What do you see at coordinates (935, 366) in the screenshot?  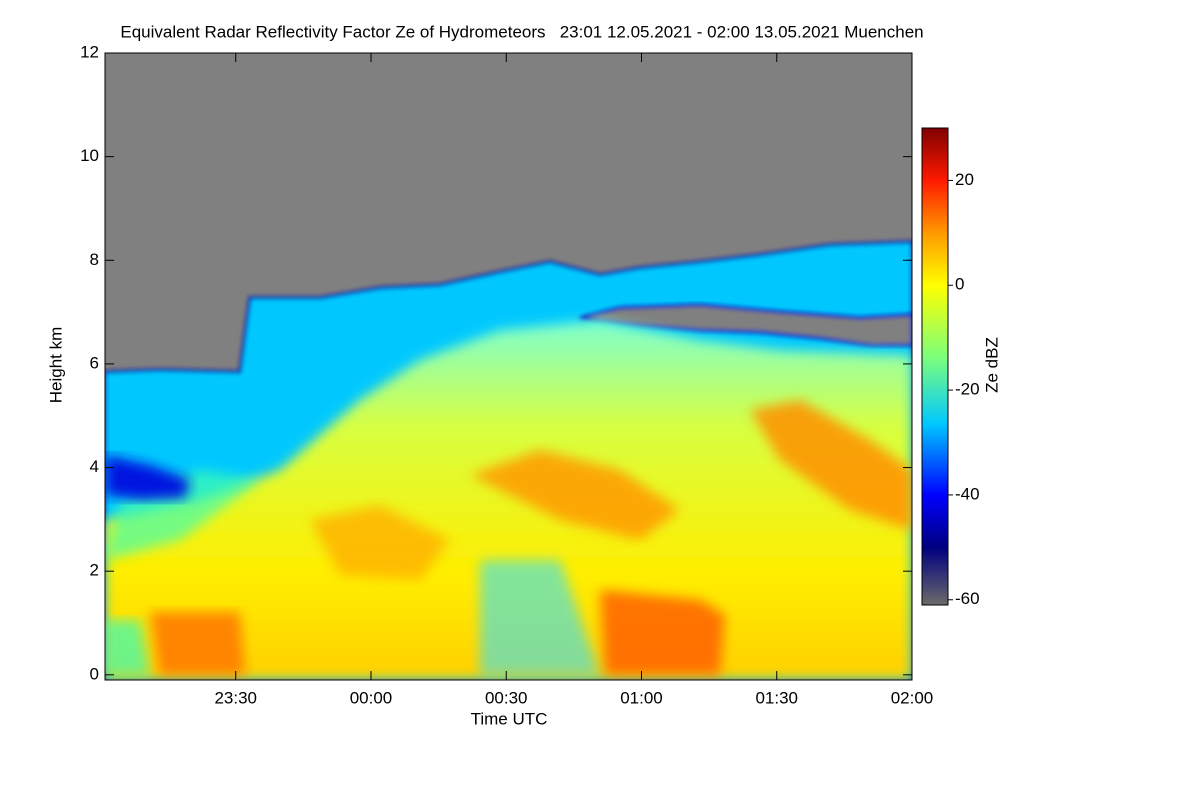 I see `colorbar` at bounding box center [935, 366].